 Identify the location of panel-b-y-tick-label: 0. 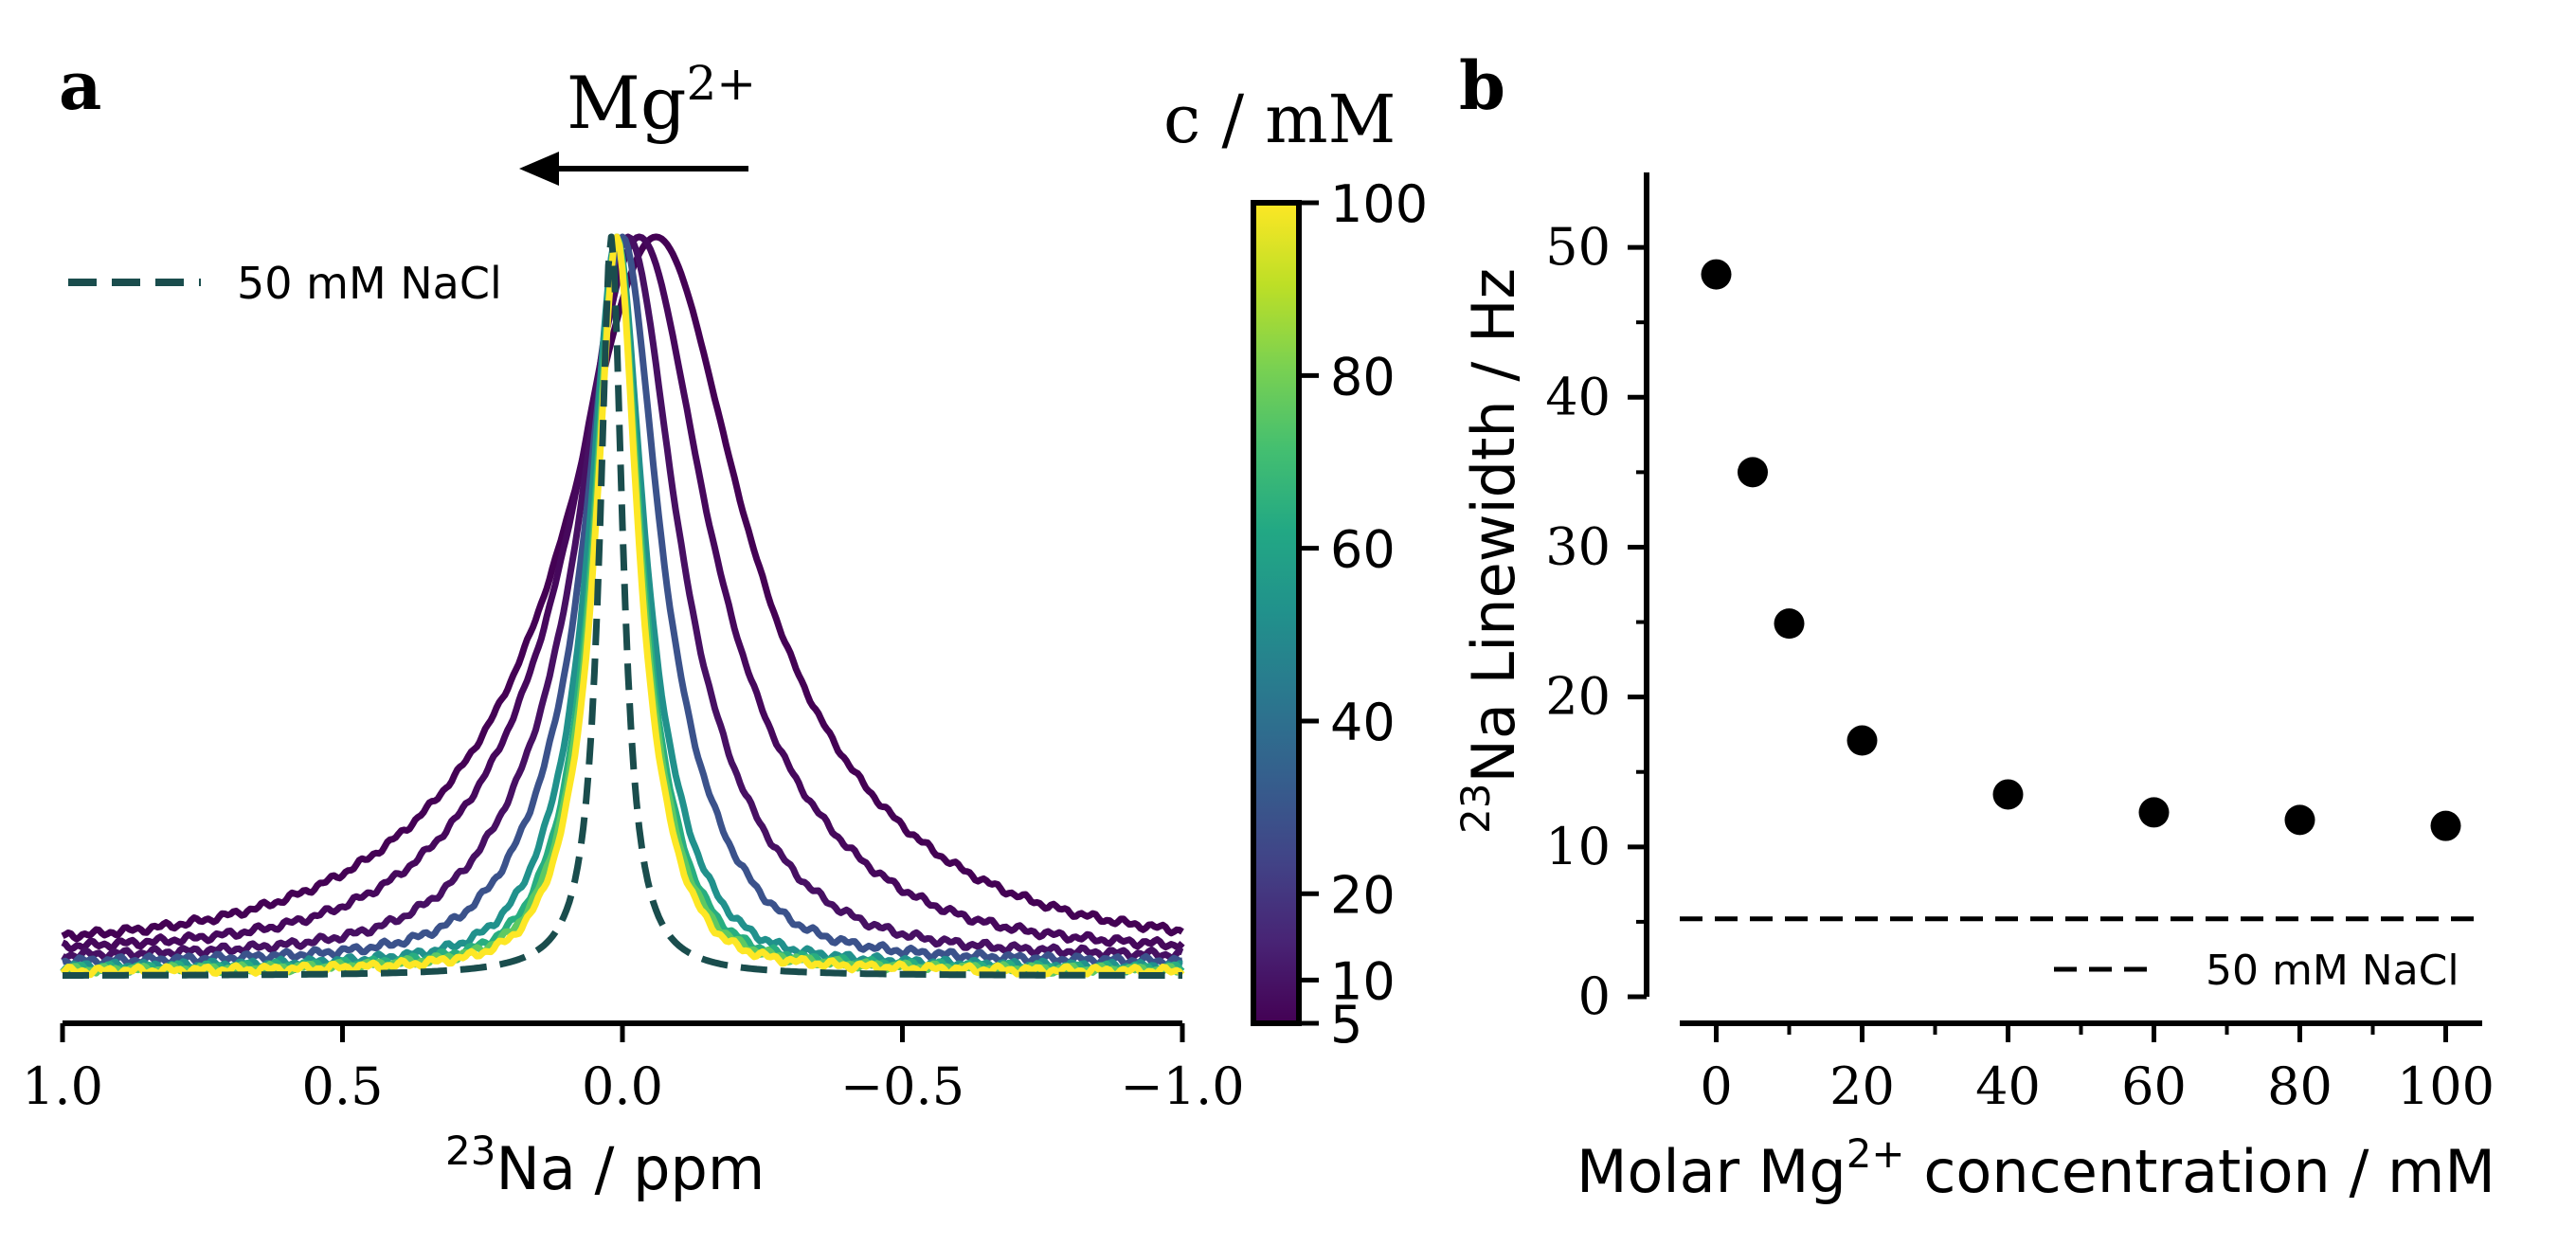
(1594, 996).